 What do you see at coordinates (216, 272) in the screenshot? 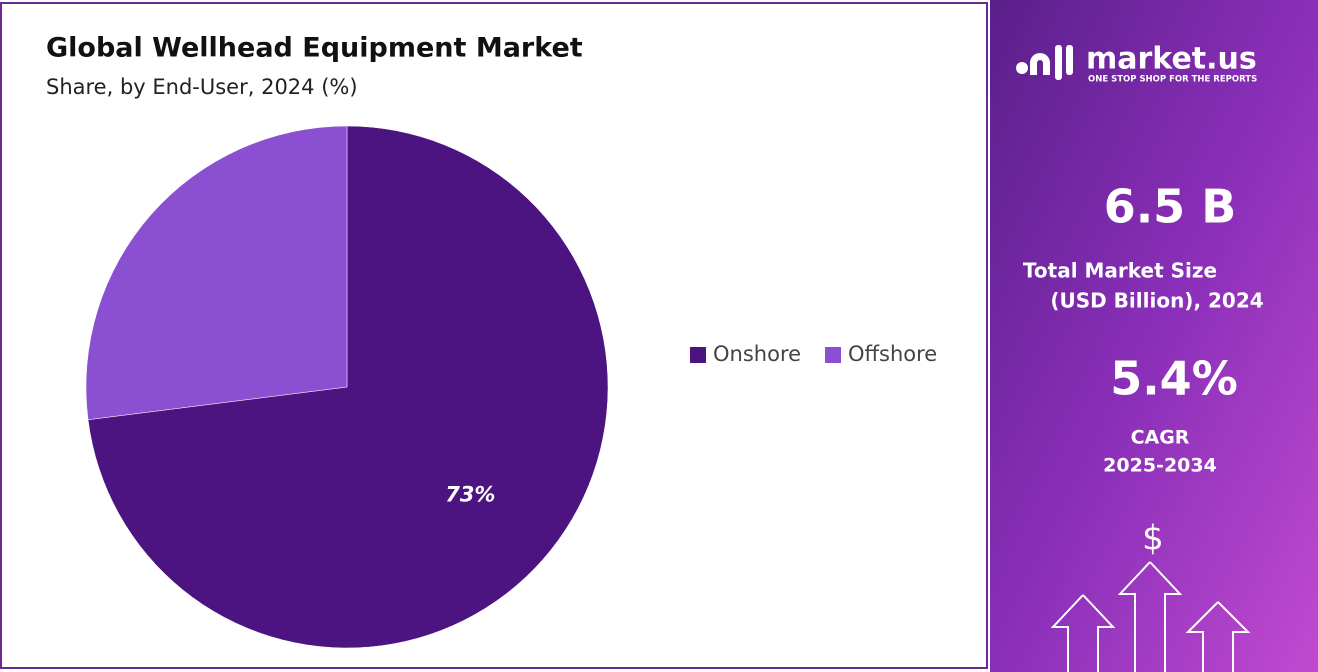
I see `pie-slice` at bounding box center [216, 272].